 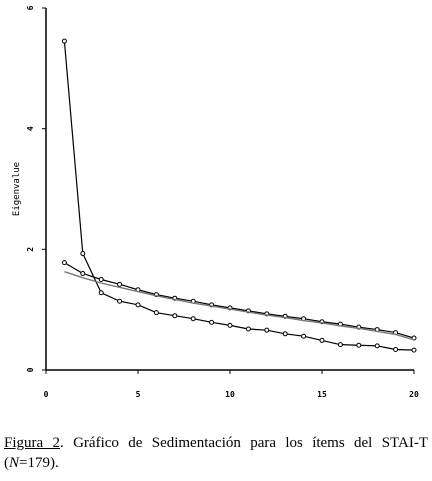 I want to click on x-tick-label: 0, so click(x=46, y=394).